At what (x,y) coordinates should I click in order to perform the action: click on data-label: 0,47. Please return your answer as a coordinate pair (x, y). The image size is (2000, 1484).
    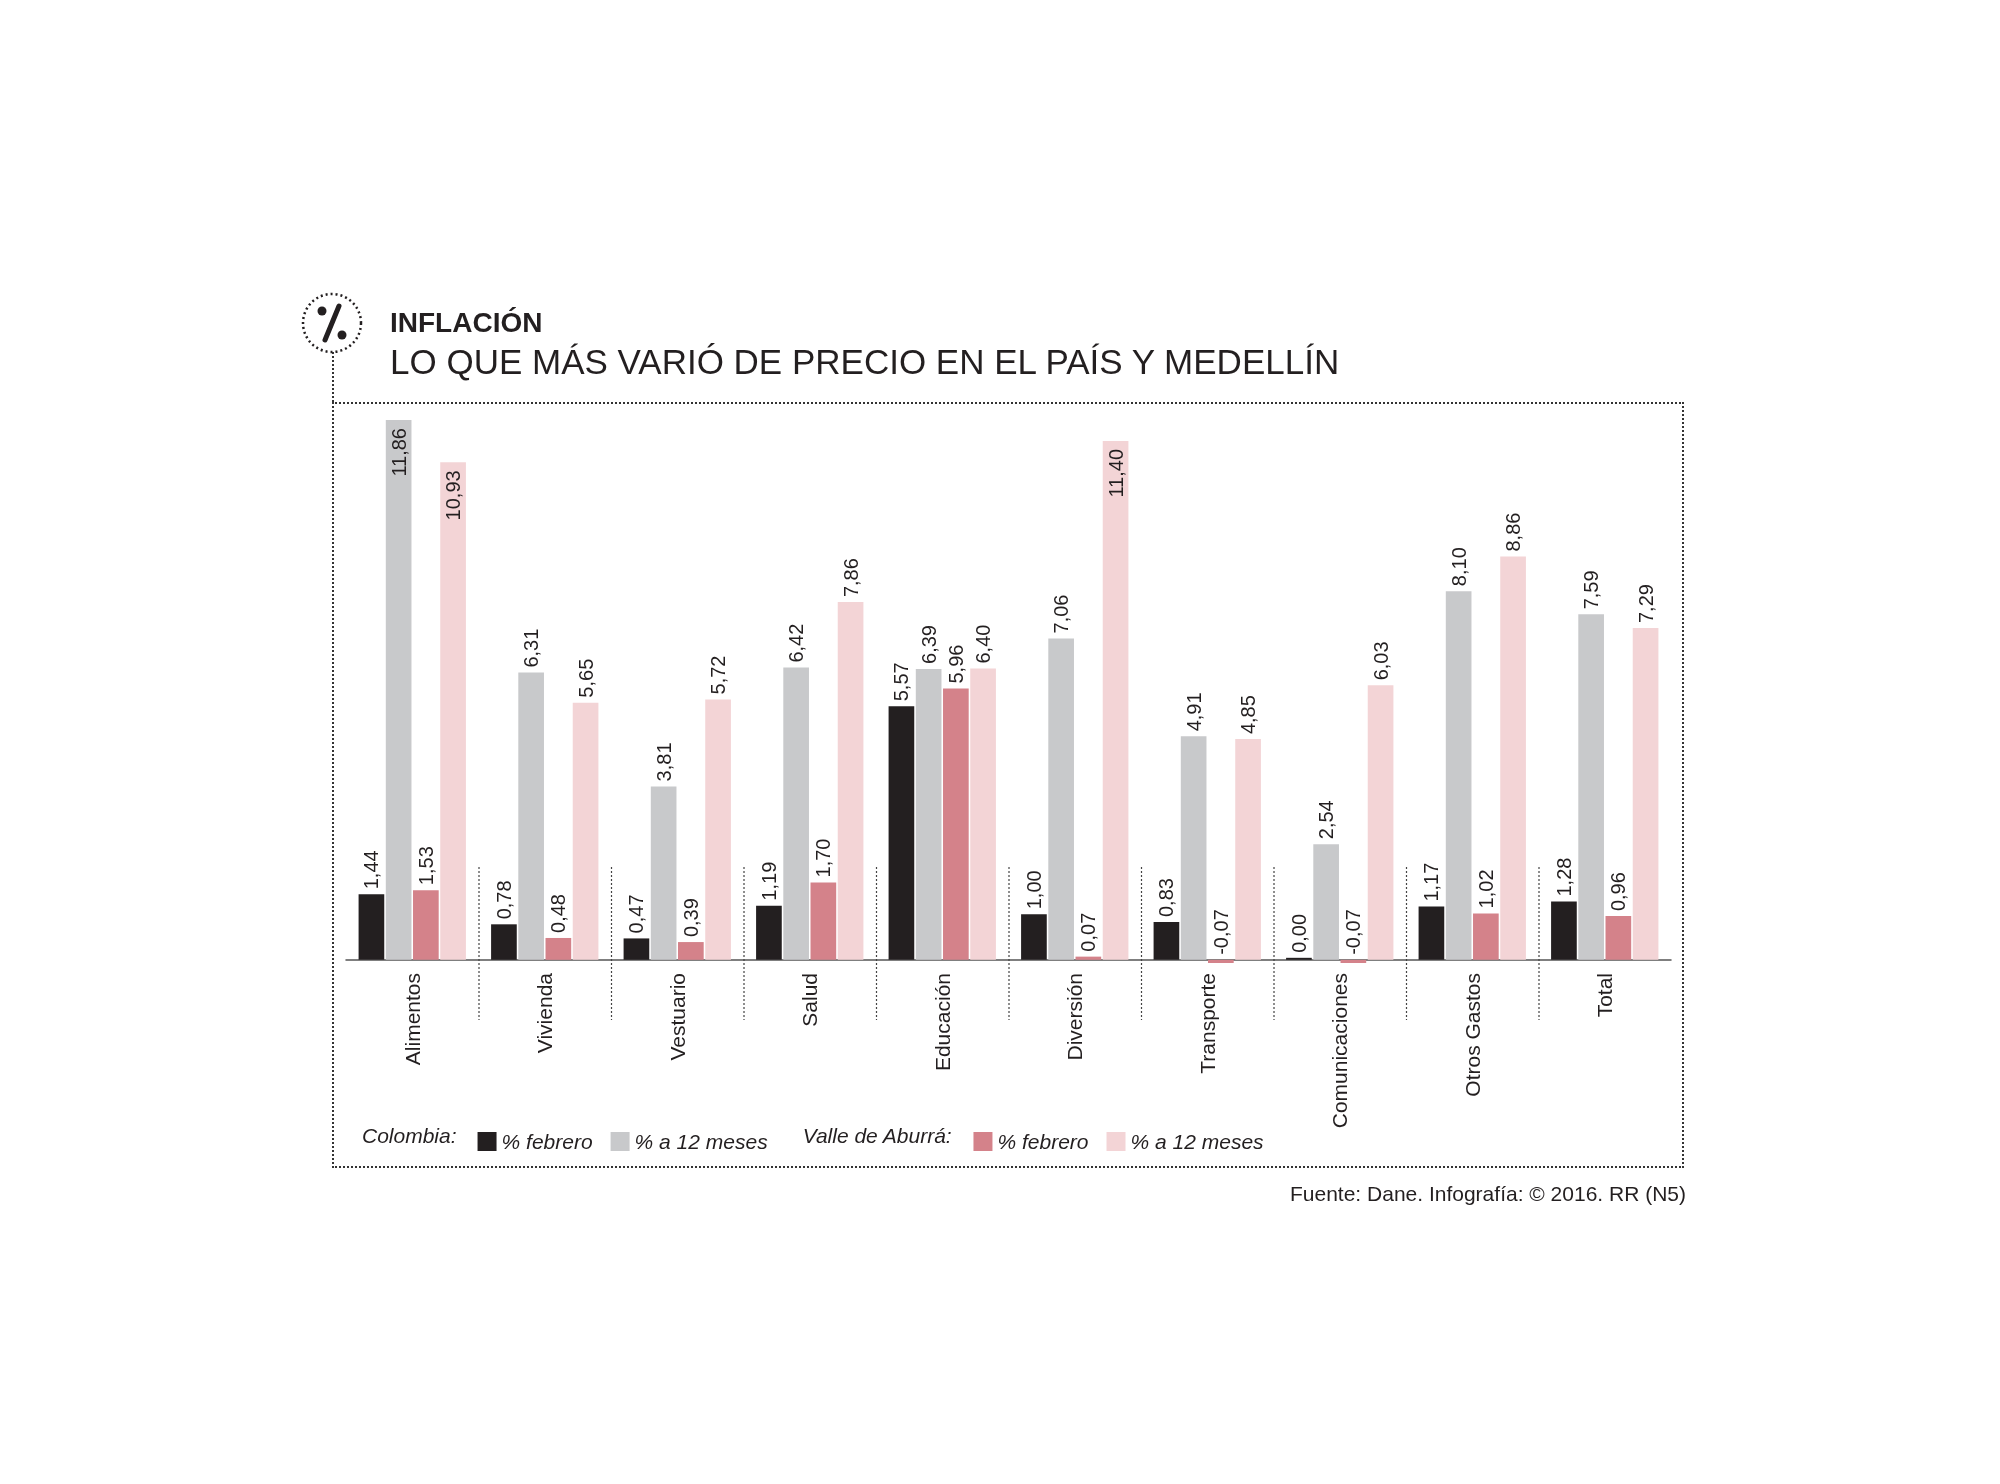
    Looking at the image, I should click on (636, 914).